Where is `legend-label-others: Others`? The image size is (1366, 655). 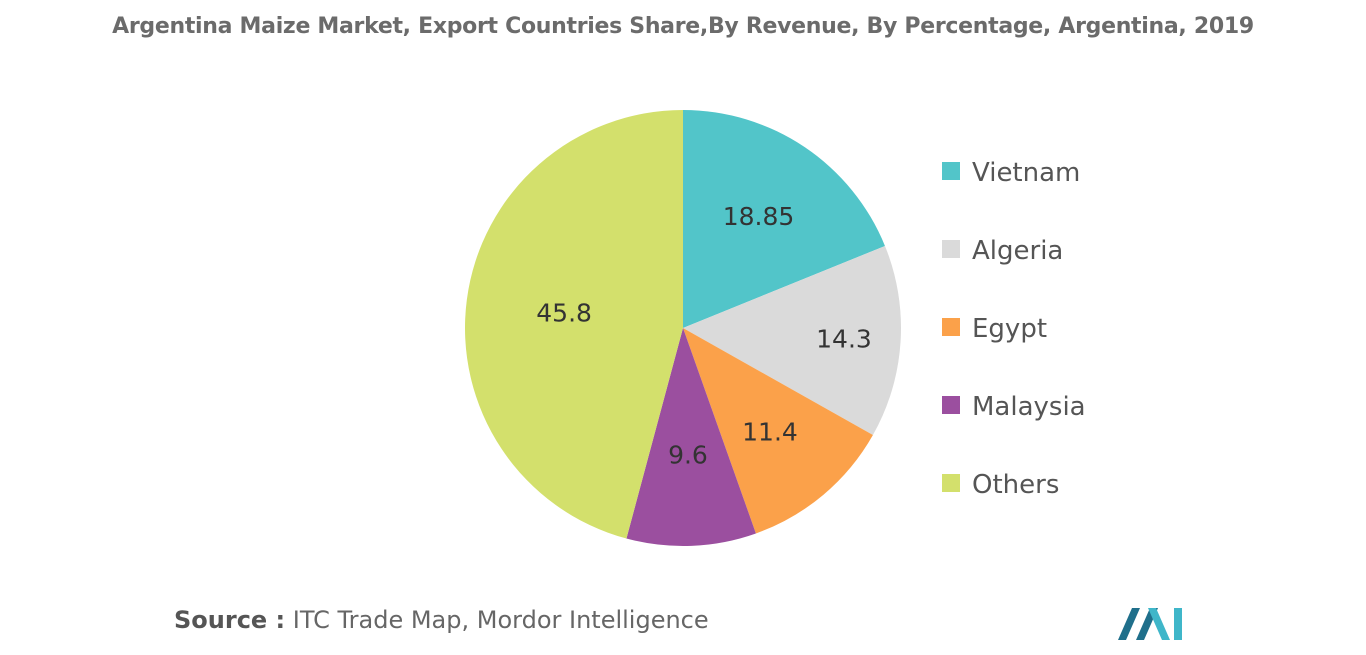 legend-label-others: Others is located at coordinates (1015, 485).